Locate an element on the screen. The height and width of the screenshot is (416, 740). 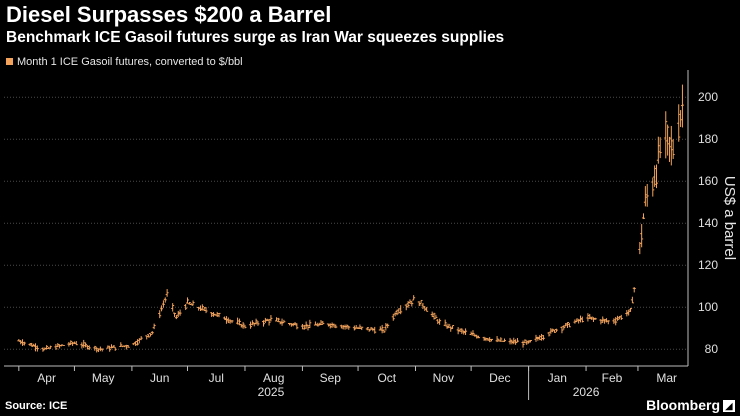
y-tick-label-100: 100 is located at coordinates (708, 307).